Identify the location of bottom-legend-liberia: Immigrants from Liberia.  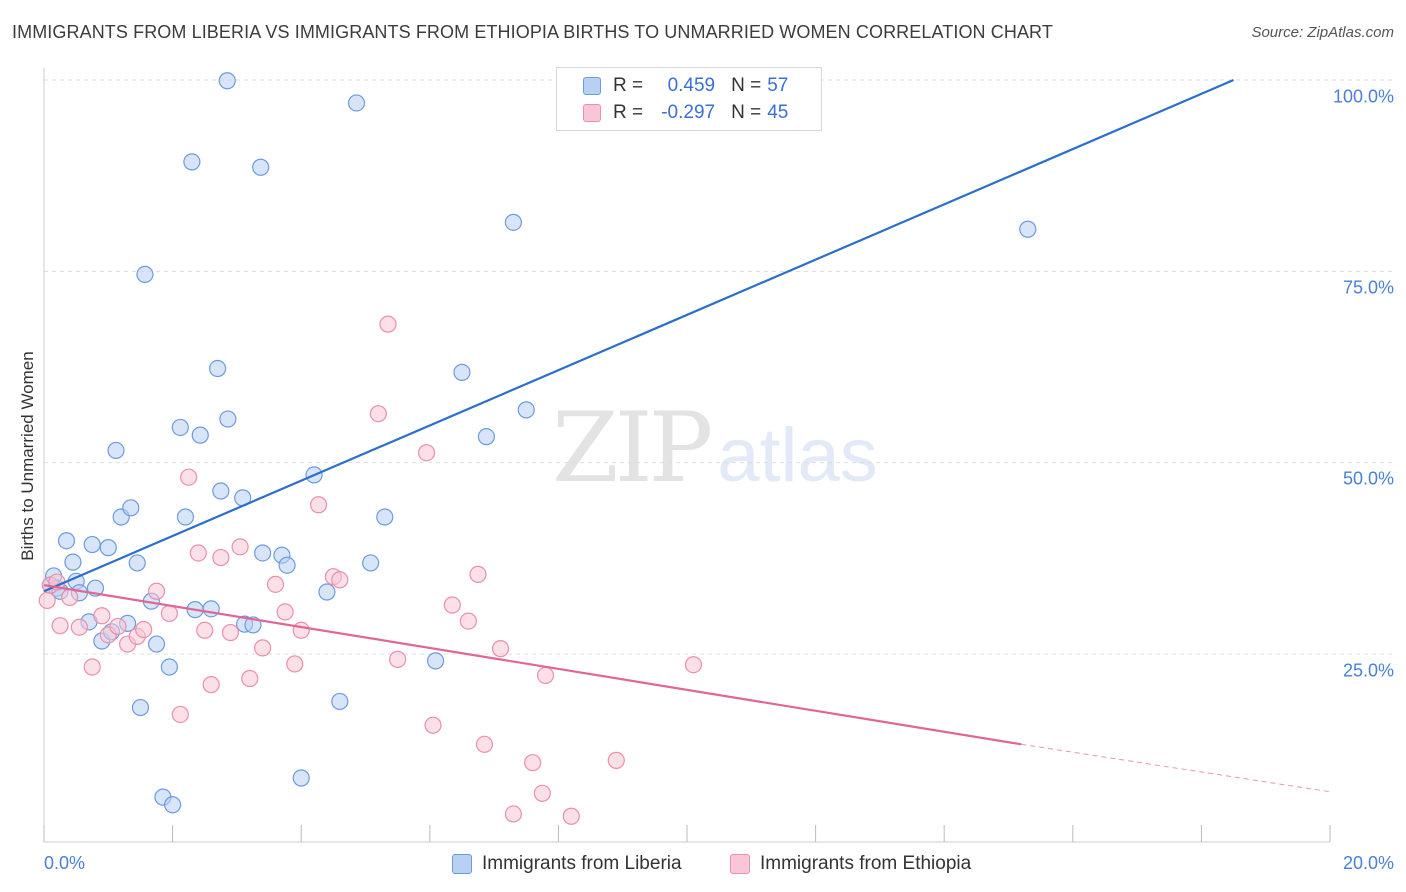
(567, 864).